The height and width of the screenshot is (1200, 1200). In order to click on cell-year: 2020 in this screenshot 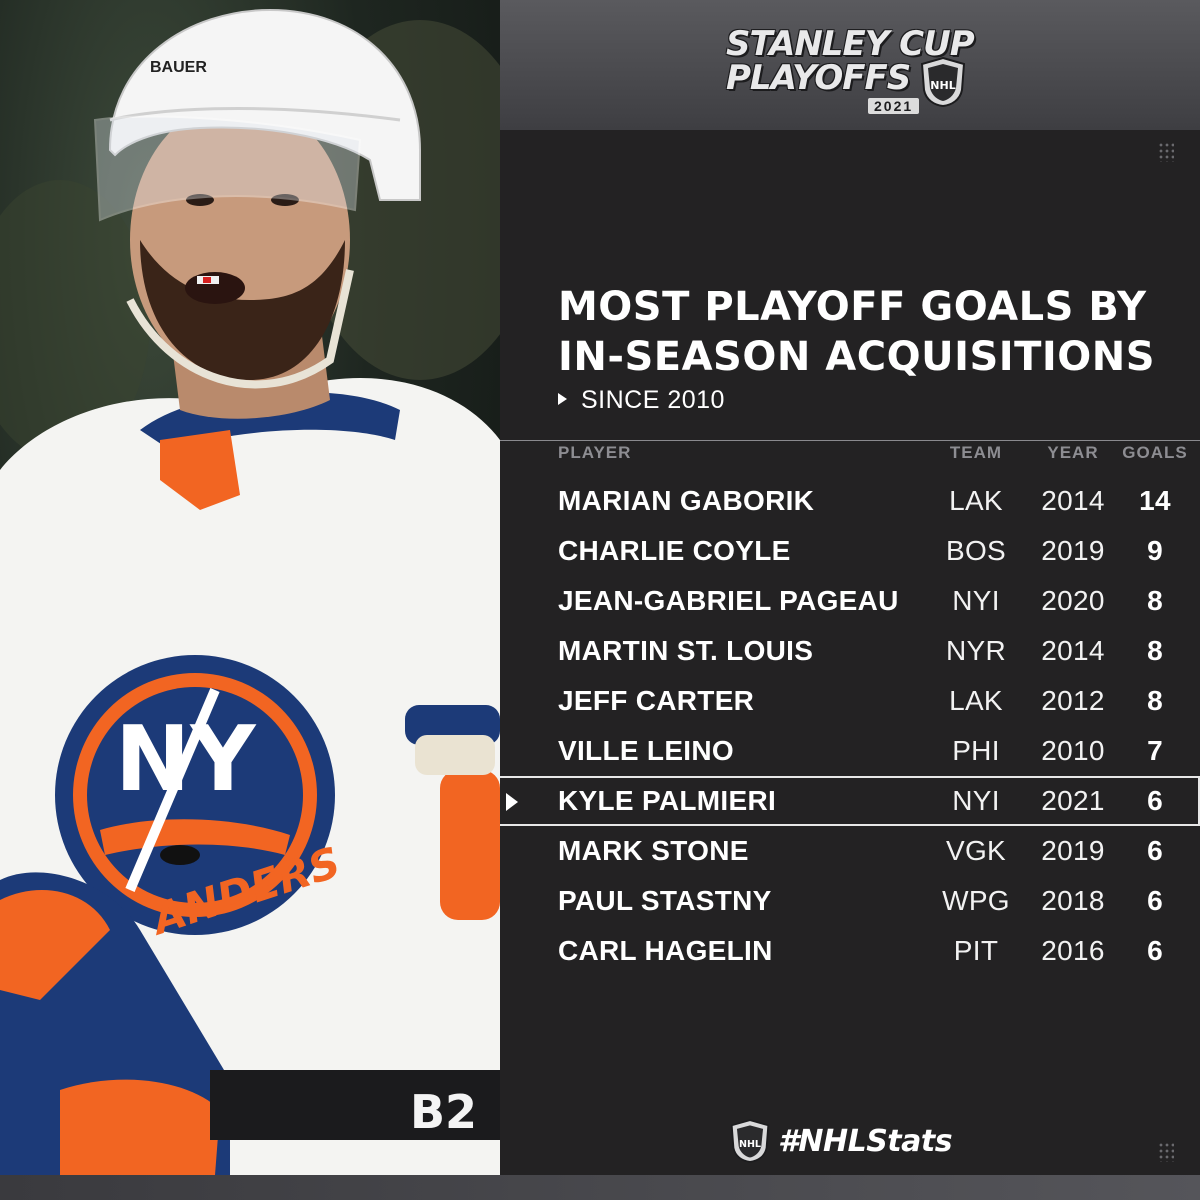, I will do `click(1073, 600)`.